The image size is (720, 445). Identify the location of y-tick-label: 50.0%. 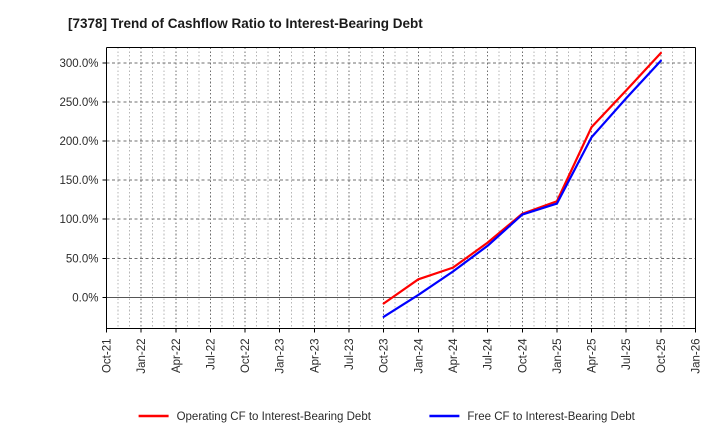
(82, 259).